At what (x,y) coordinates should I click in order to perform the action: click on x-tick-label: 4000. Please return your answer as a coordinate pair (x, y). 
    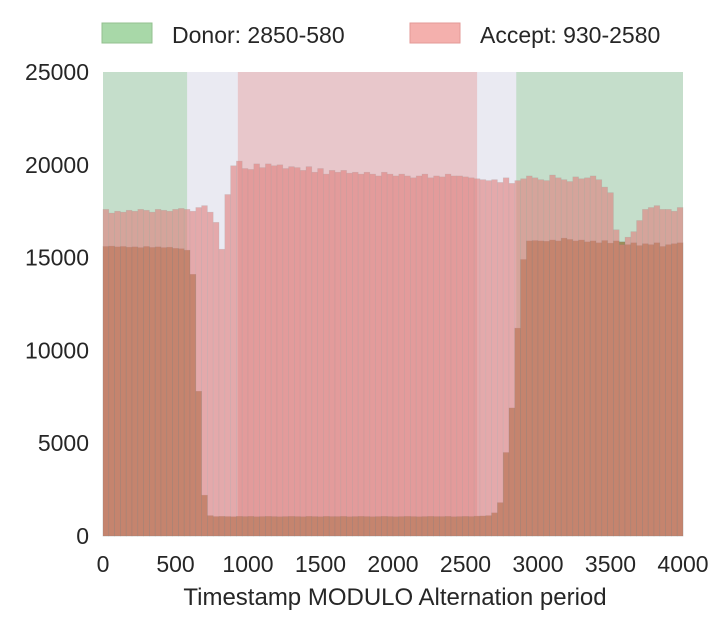
    Looking at the image, I should click on (682, 564).